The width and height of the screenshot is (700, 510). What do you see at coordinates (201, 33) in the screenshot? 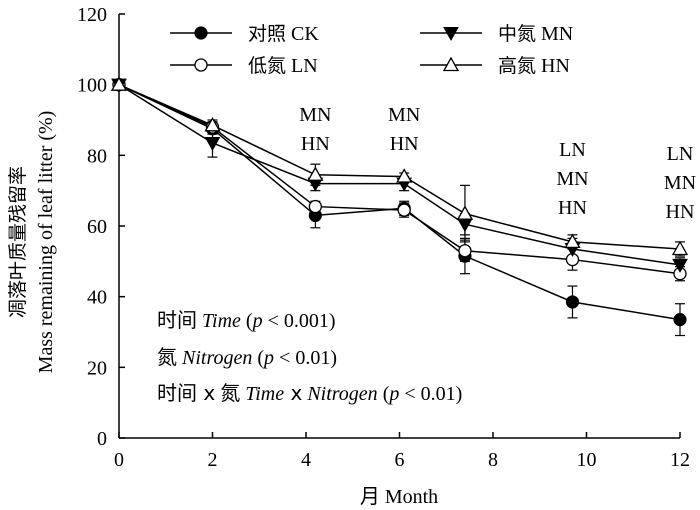
I see `legend-marker-ck` at bounding box center [201, 33].